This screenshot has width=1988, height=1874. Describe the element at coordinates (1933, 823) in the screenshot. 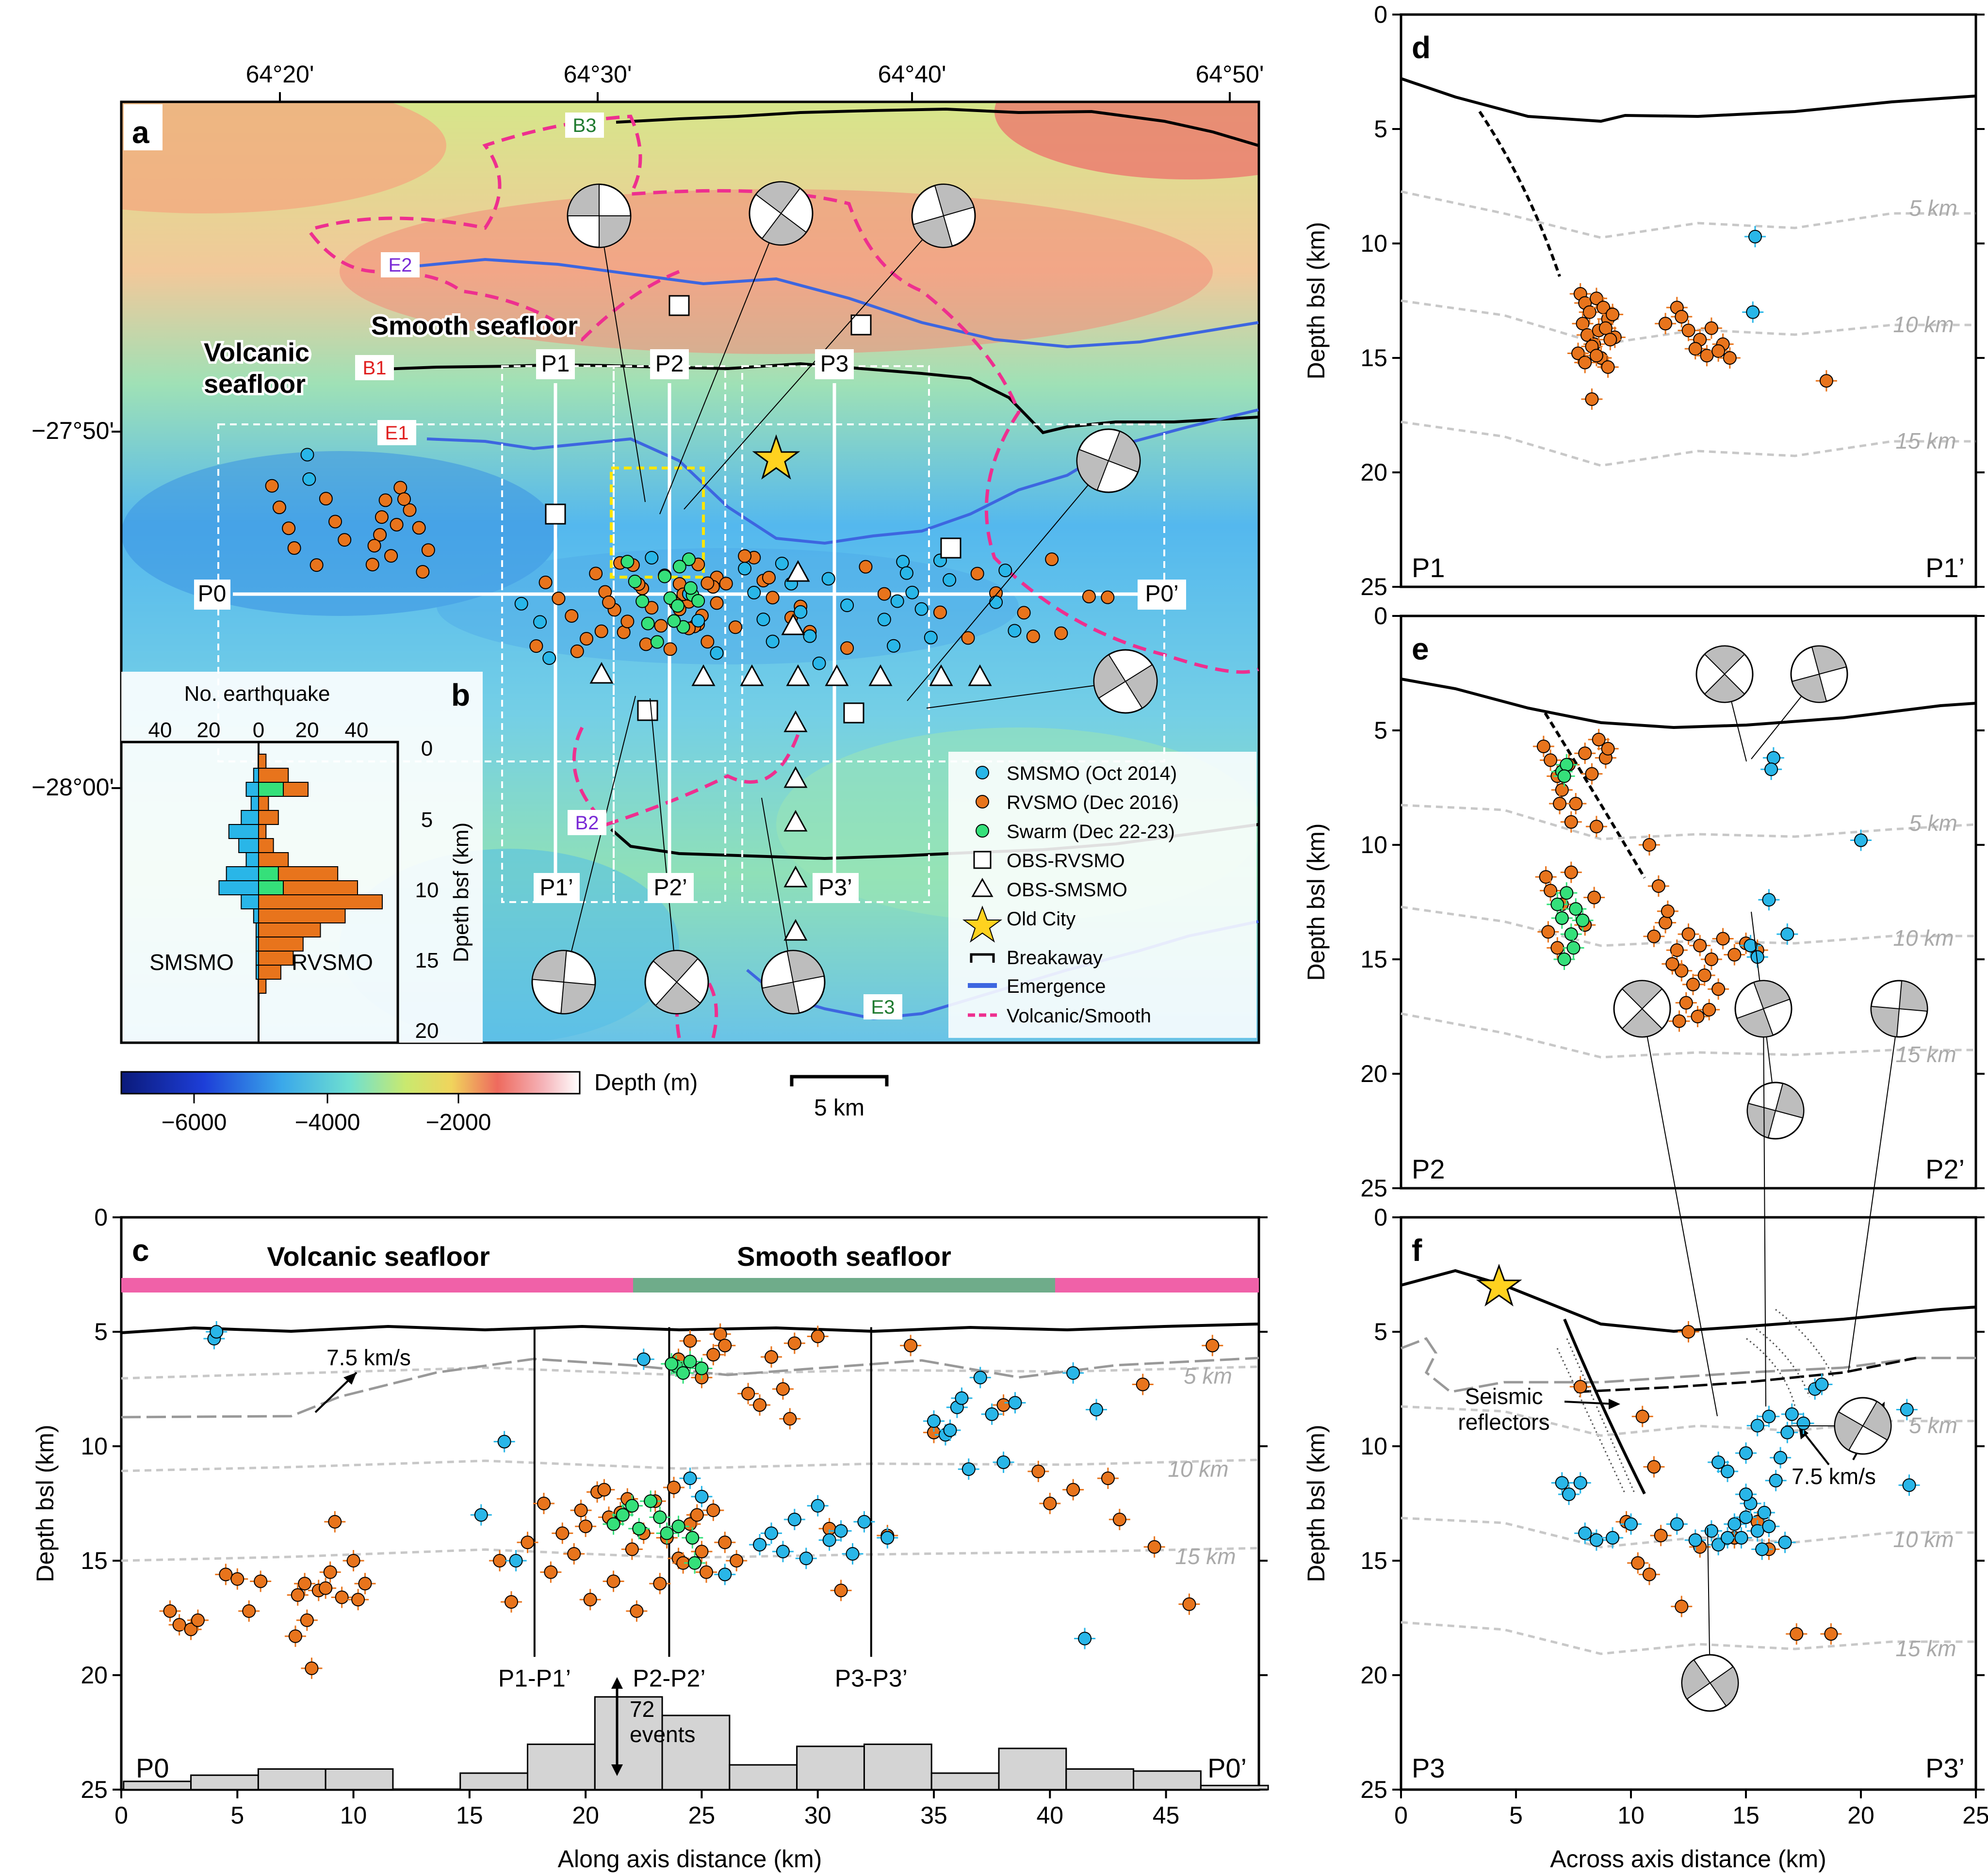

I see `contour-label: 5 km` at that location.